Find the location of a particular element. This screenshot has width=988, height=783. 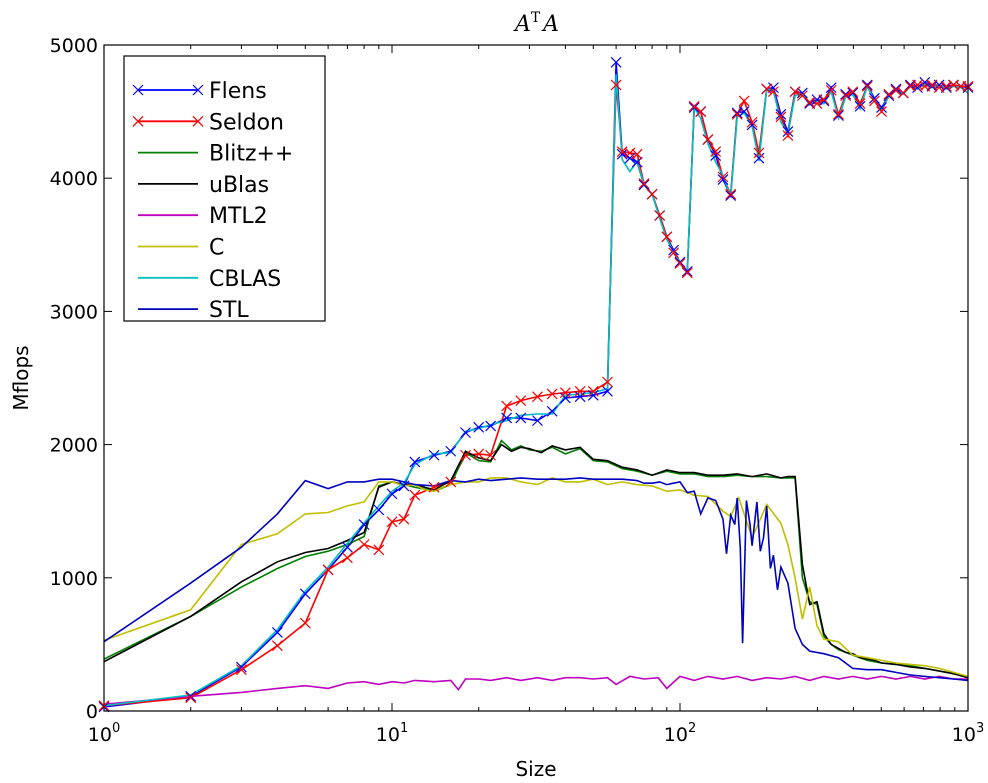

y-tick-label: 3000 is located at coordinates (74, 312).